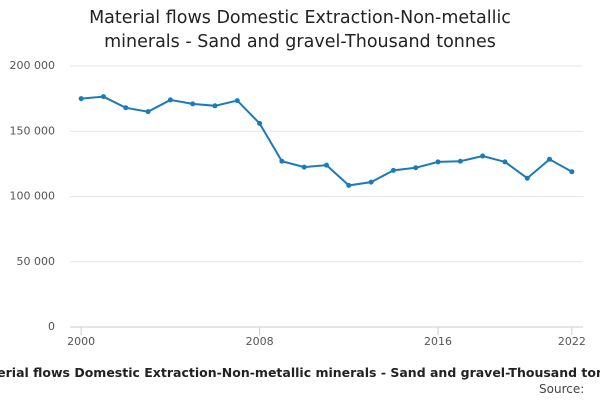 The image size is (600, 400). What do you see at coordinates (33, 65) in the screenshot?
I see `y-tick-label: 200 000` at bounding box center [33, 65].